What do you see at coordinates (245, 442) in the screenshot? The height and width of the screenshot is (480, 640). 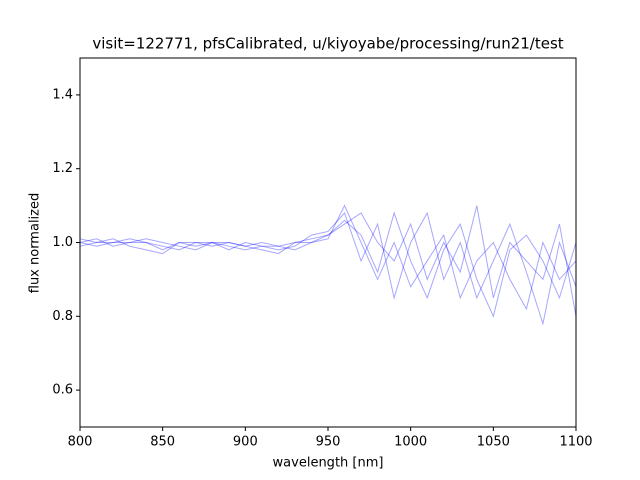 I see `x-tick-label: 900` at bounding box center [245, 442].